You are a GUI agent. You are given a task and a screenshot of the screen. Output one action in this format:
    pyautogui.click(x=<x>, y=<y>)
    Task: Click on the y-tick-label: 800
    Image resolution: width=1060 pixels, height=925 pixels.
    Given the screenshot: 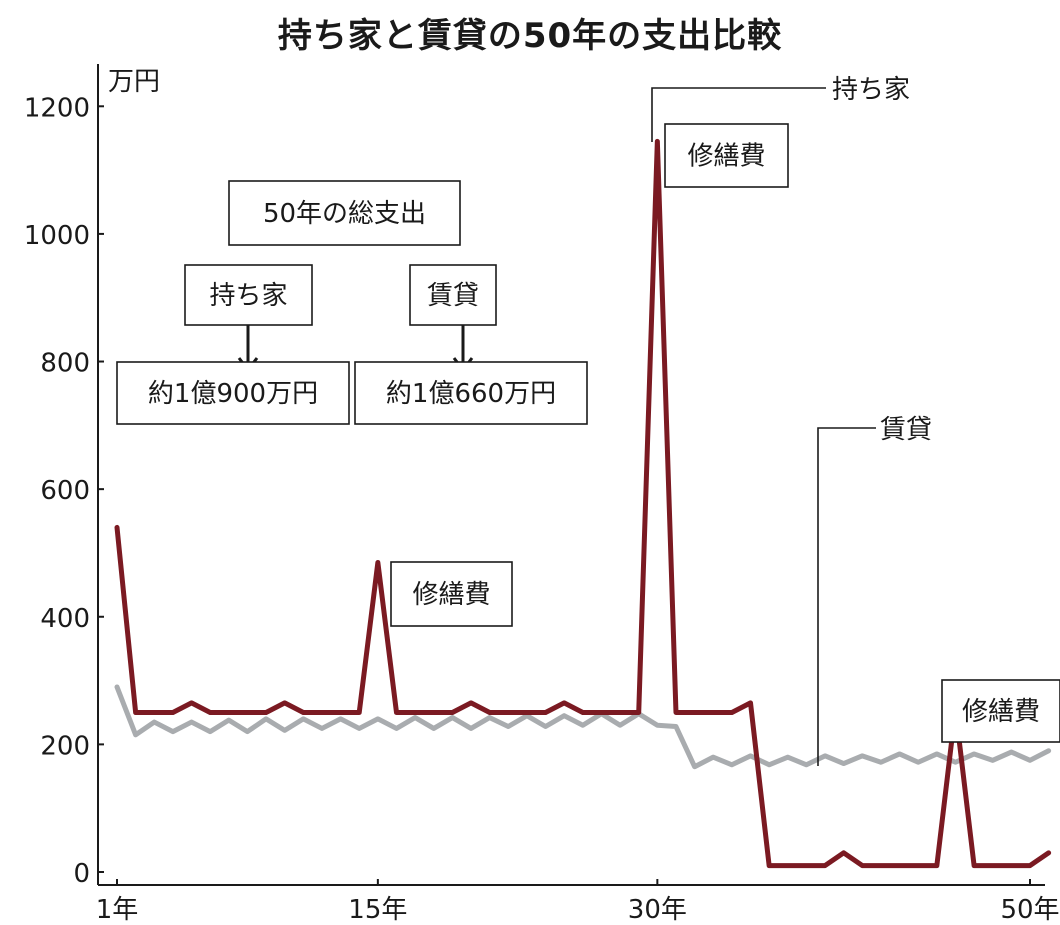 What is the action you would take?
    pyautogui.click(x=65, y=364)
    